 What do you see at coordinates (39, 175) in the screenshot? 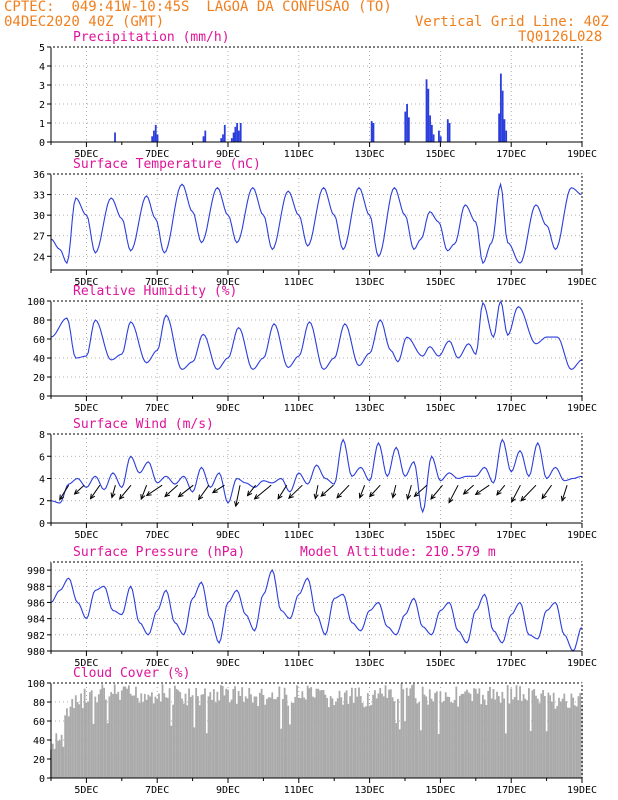
I see `y-tick-label: 36` at bounding box center [39, 175].